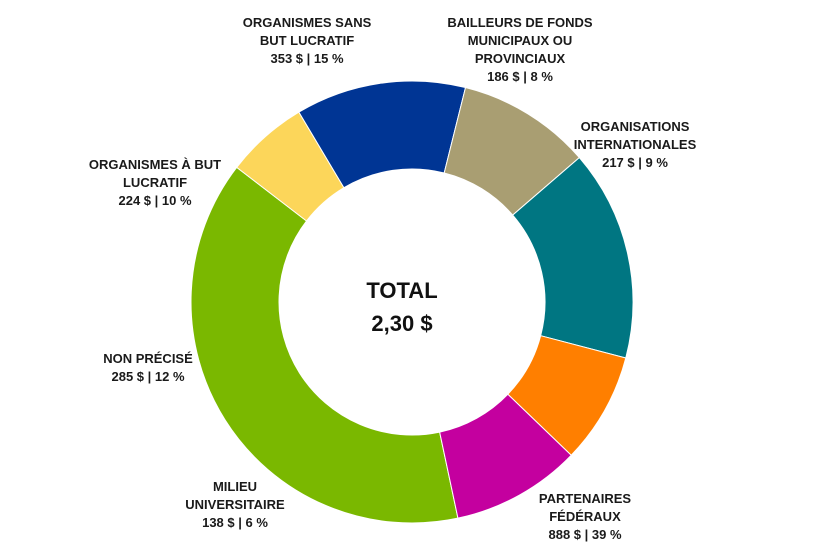 The height and width of the screenshot is (560, 824). What do you see at coordinates (155, 173) in the screenshot?
I see `slice-name: ORGANISMES À BUT LUCRATIF` at bounding box center [155, 173].